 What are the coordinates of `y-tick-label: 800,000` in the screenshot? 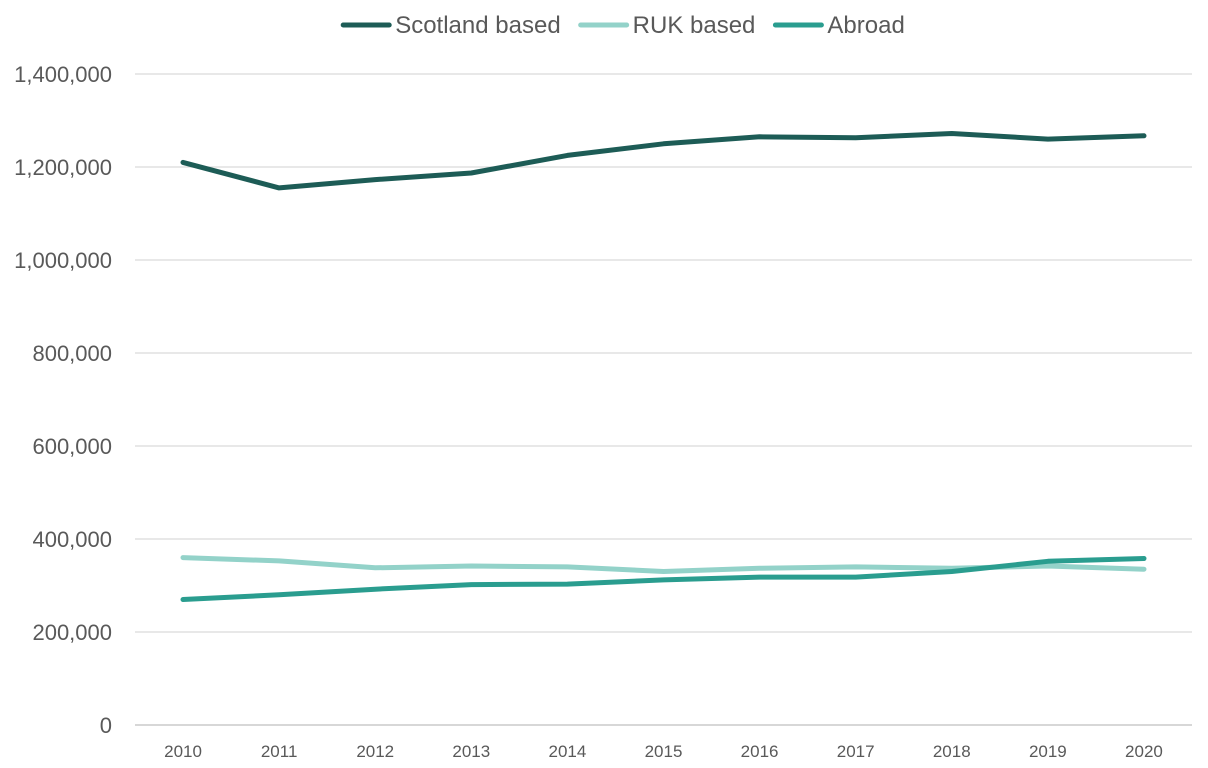 It's located at (72, 353).